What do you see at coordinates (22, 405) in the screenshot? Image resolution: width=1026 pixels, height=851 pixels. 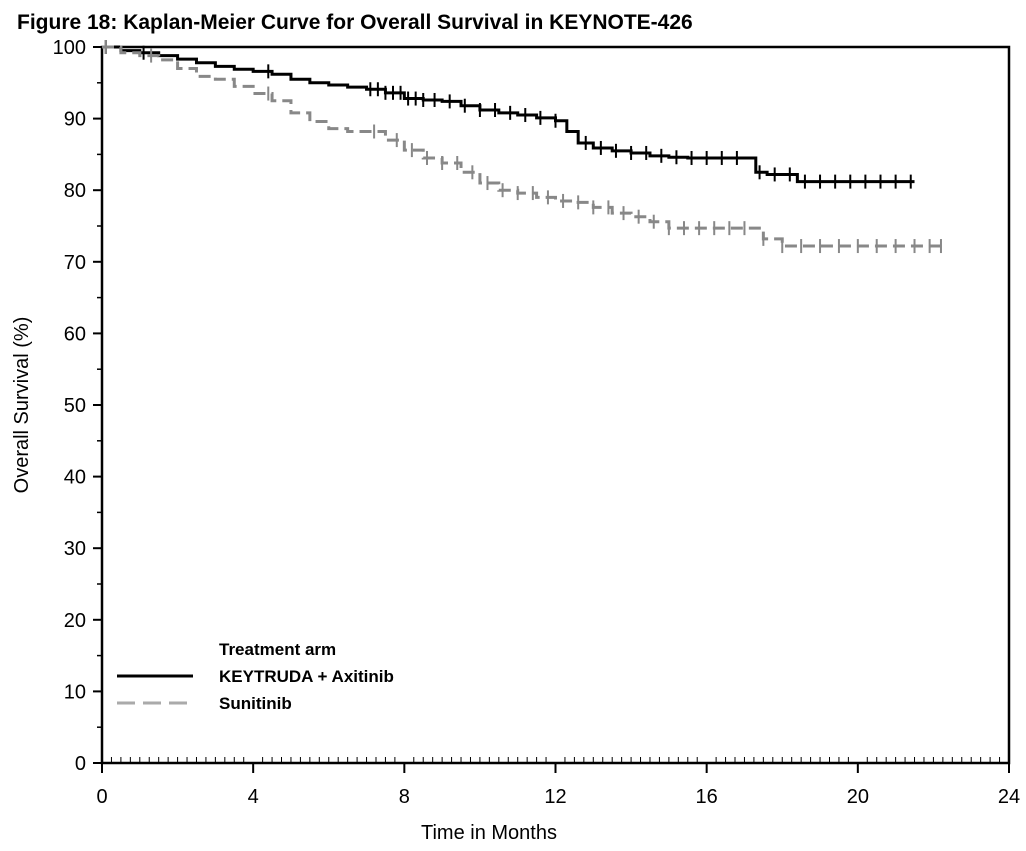 I see `y-axis-label: Overall Survival (%)` at bounding box center [22, 405].